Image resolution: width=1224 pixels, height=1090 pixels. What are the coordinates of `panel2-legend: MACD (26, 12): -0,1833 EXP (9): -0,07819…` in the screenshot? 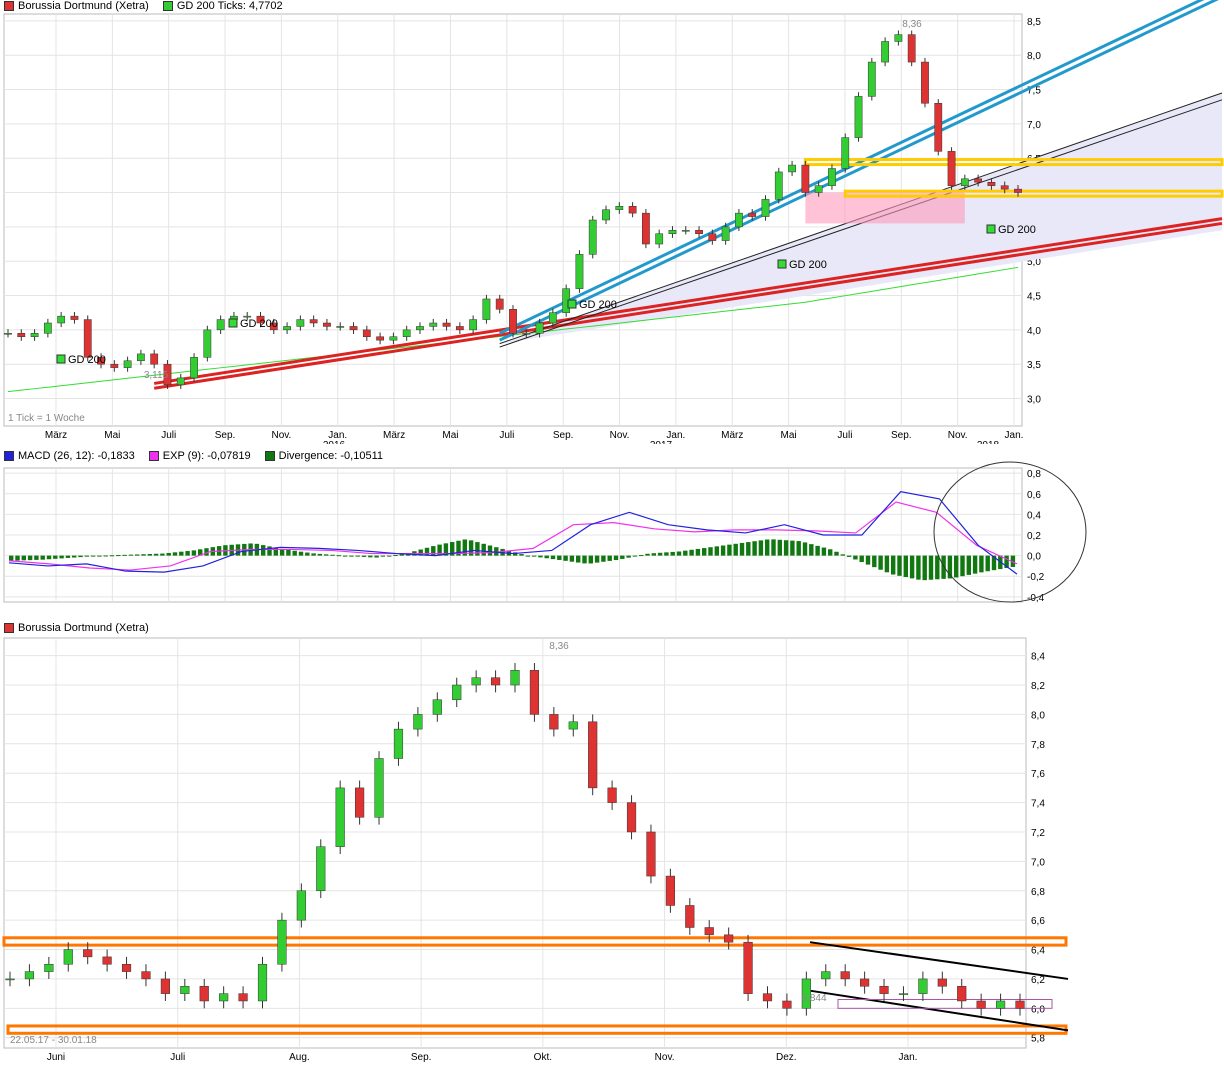 It's located at (193, 456).